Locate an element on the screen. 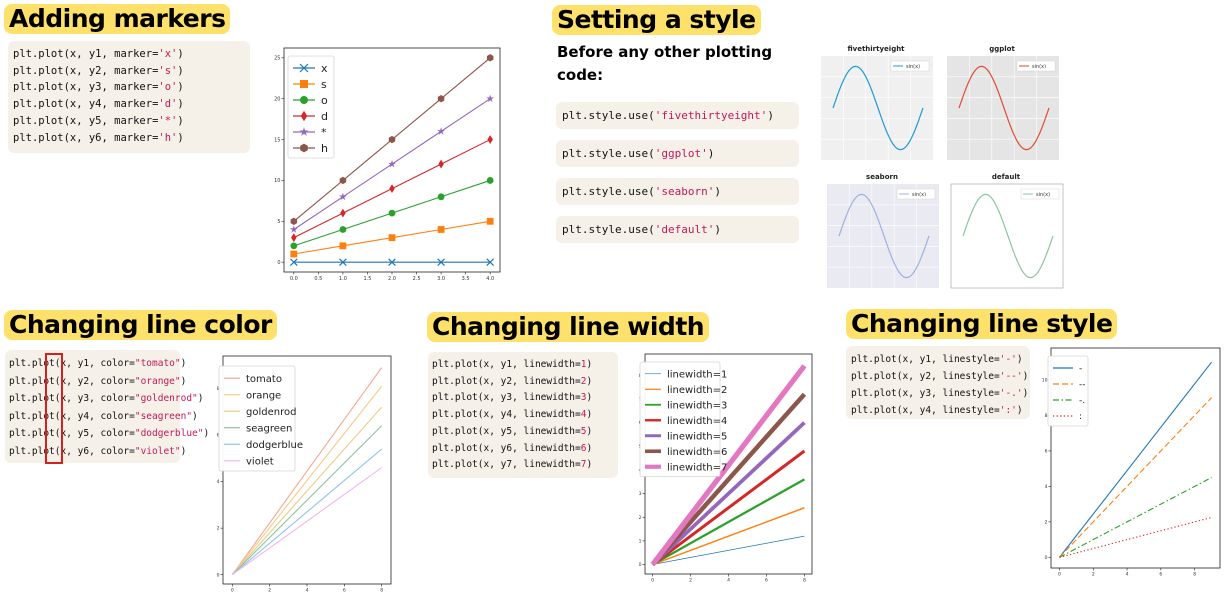 This screenshot has width=1229, height=613. series- is located at coordinates (1135, 477).